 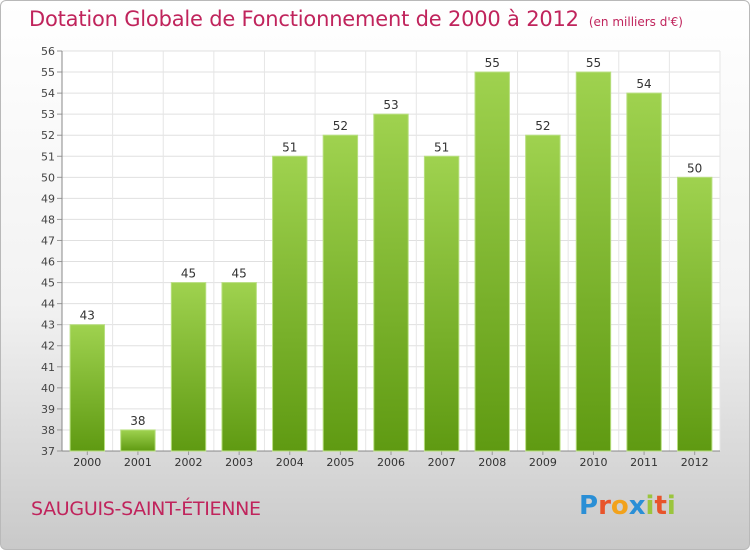 I want to click on x-tick-label: 2004, so click(x=290, y=462).